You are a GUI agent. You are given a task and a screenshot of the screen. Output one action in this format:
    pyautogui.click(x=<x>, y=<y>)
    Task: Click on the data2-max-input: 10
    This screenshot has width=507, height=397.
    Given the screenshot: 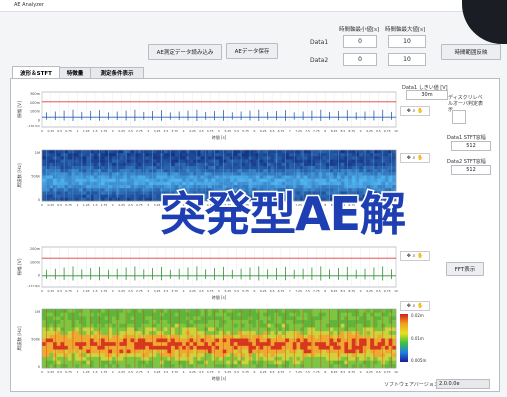 What is the action you would take?
    pyautogui.click(x=407, y=59)
    